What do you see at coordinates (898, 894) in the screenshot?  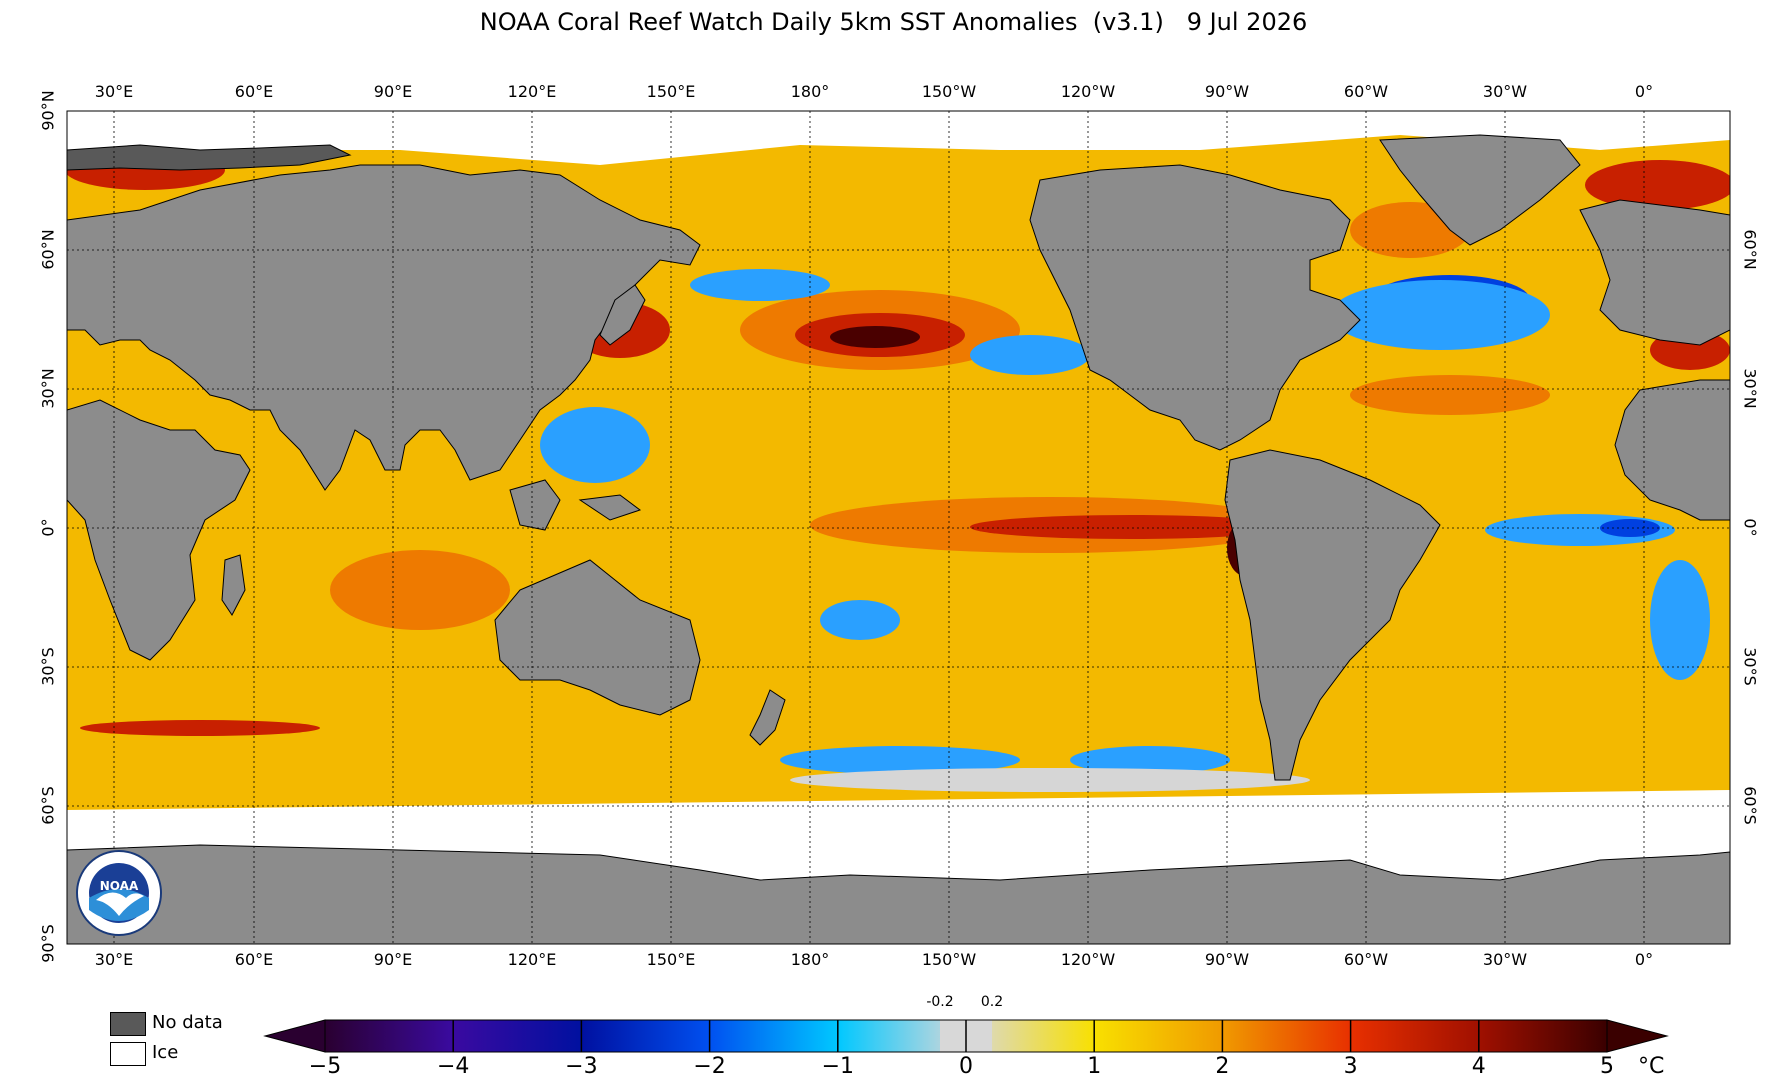 I see `antarctica` at bounding box center [898, 894].